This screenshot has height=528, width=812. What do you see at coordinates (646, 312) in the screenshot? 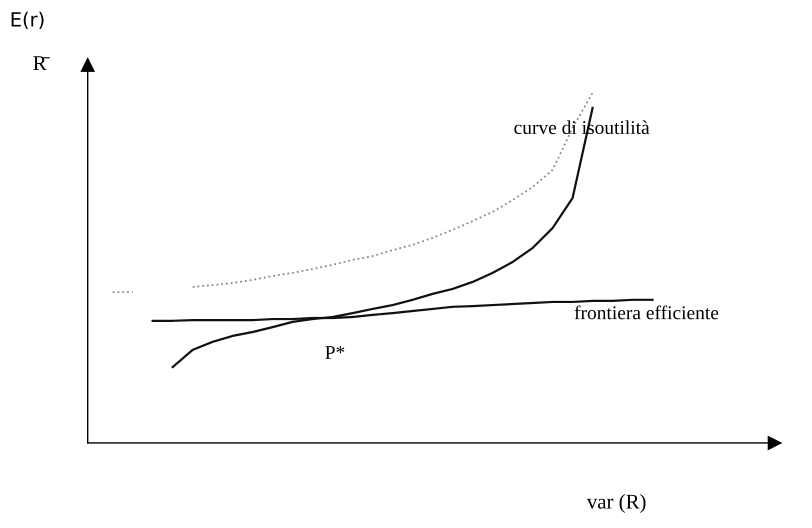
I see `annotation: frontiera efficiente` at bounding box center [646, 312].